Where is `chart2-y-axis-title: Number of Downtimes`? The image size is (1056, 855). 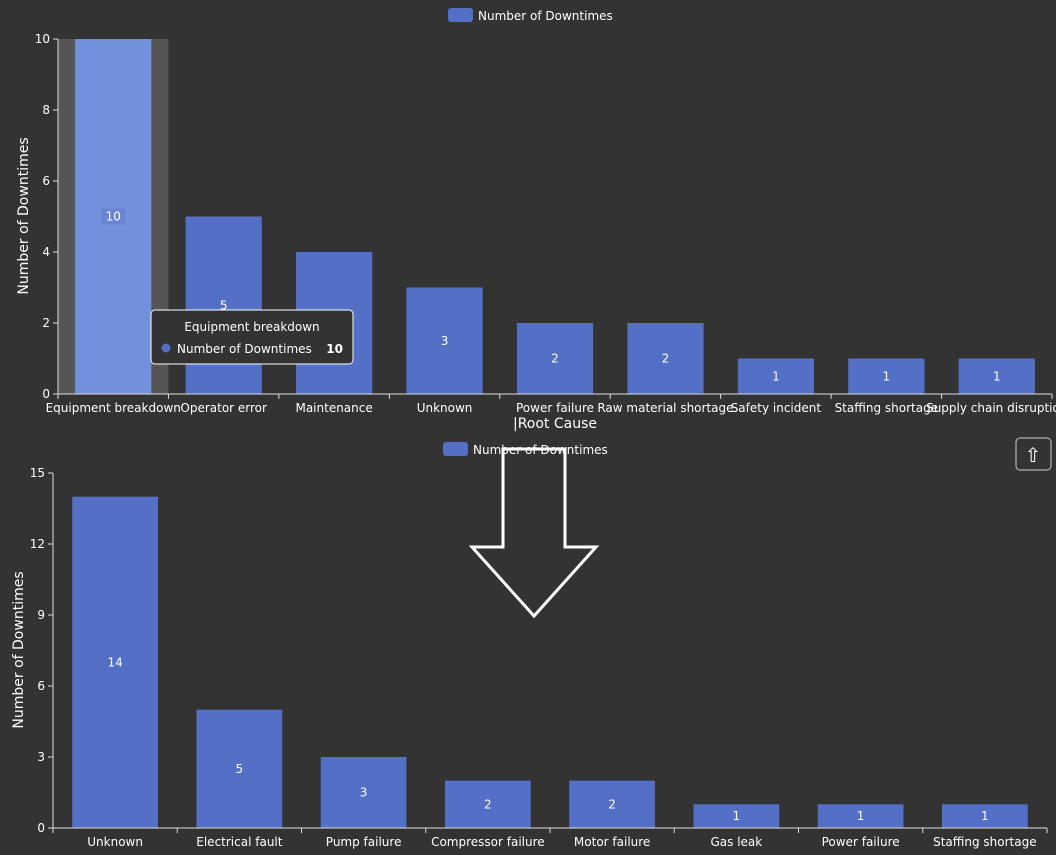
chart2-y-axis-title: Number of Downtimes is located at coordinates (19, 649).